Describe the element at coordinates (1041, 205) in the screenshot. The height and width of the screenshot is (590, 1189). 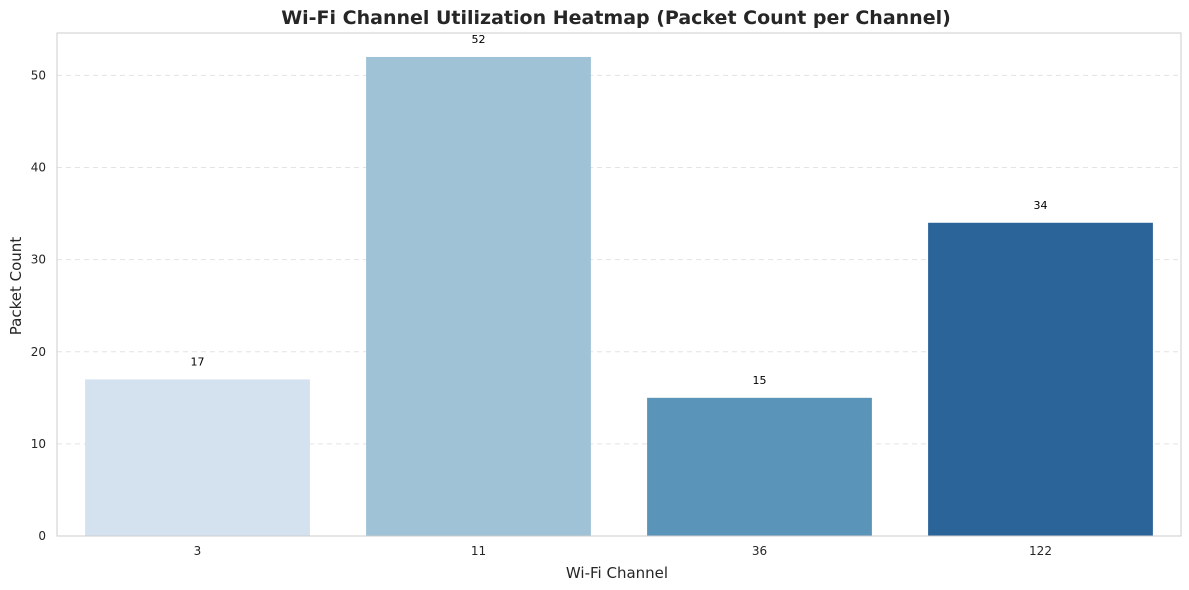
I see `data-label: 34` at that location.